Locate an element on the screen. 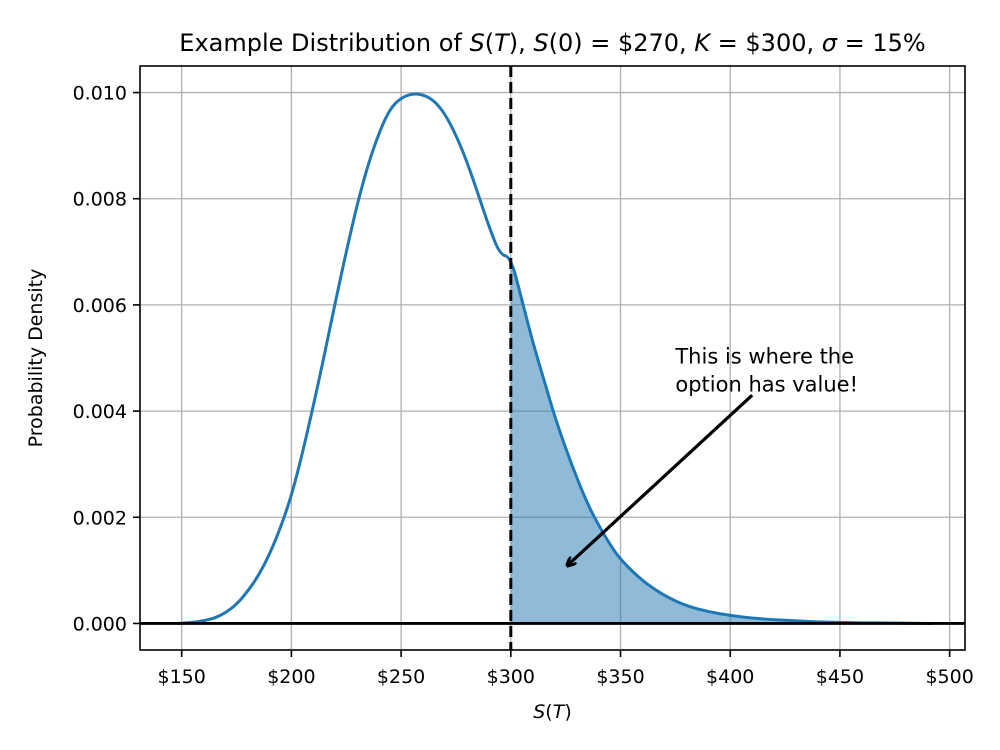 This screenshot has height=750, width=1000. y-tick-label: 0.004 is located at coordinates (100, 412).